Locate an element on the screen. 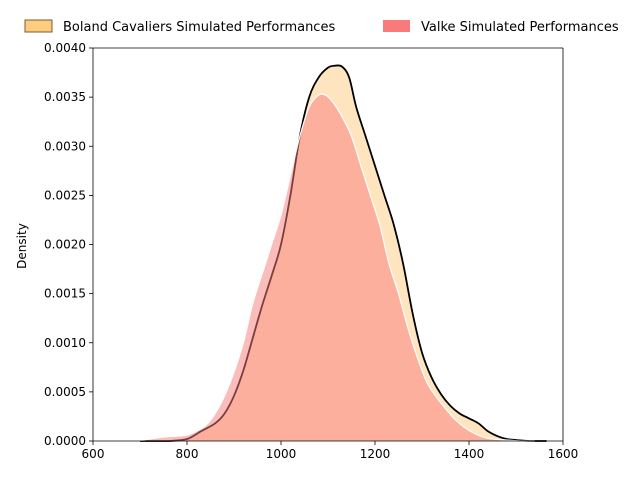  y-axis-label: Density is located at coordinates (22, 246).